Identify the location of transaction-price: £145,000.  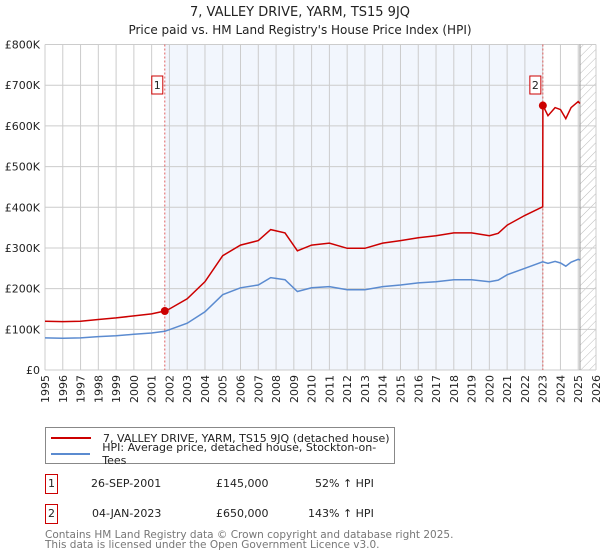
(242, 483).